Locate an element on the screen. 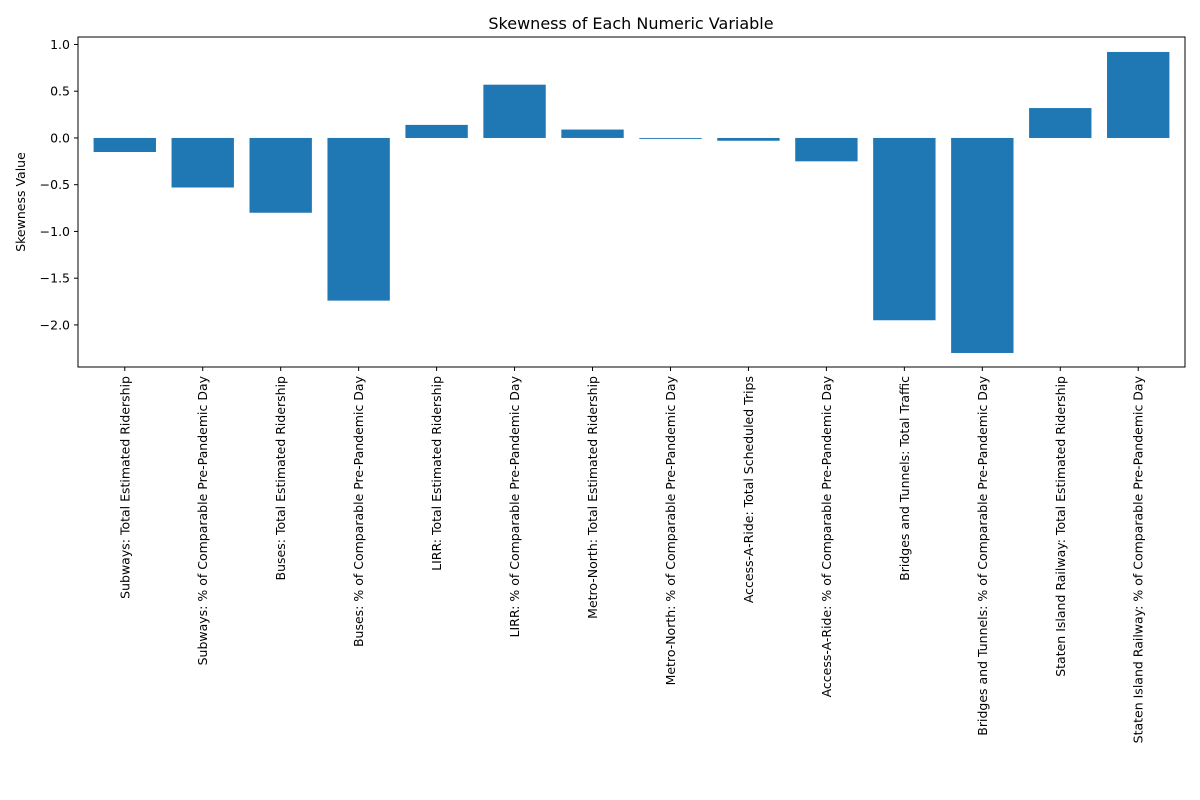 The width and height of the screenshot is (1200, 800). x-category-label: Buses: % of Comparable Pre-Pandemic Day is located at coordinates (358, 511).